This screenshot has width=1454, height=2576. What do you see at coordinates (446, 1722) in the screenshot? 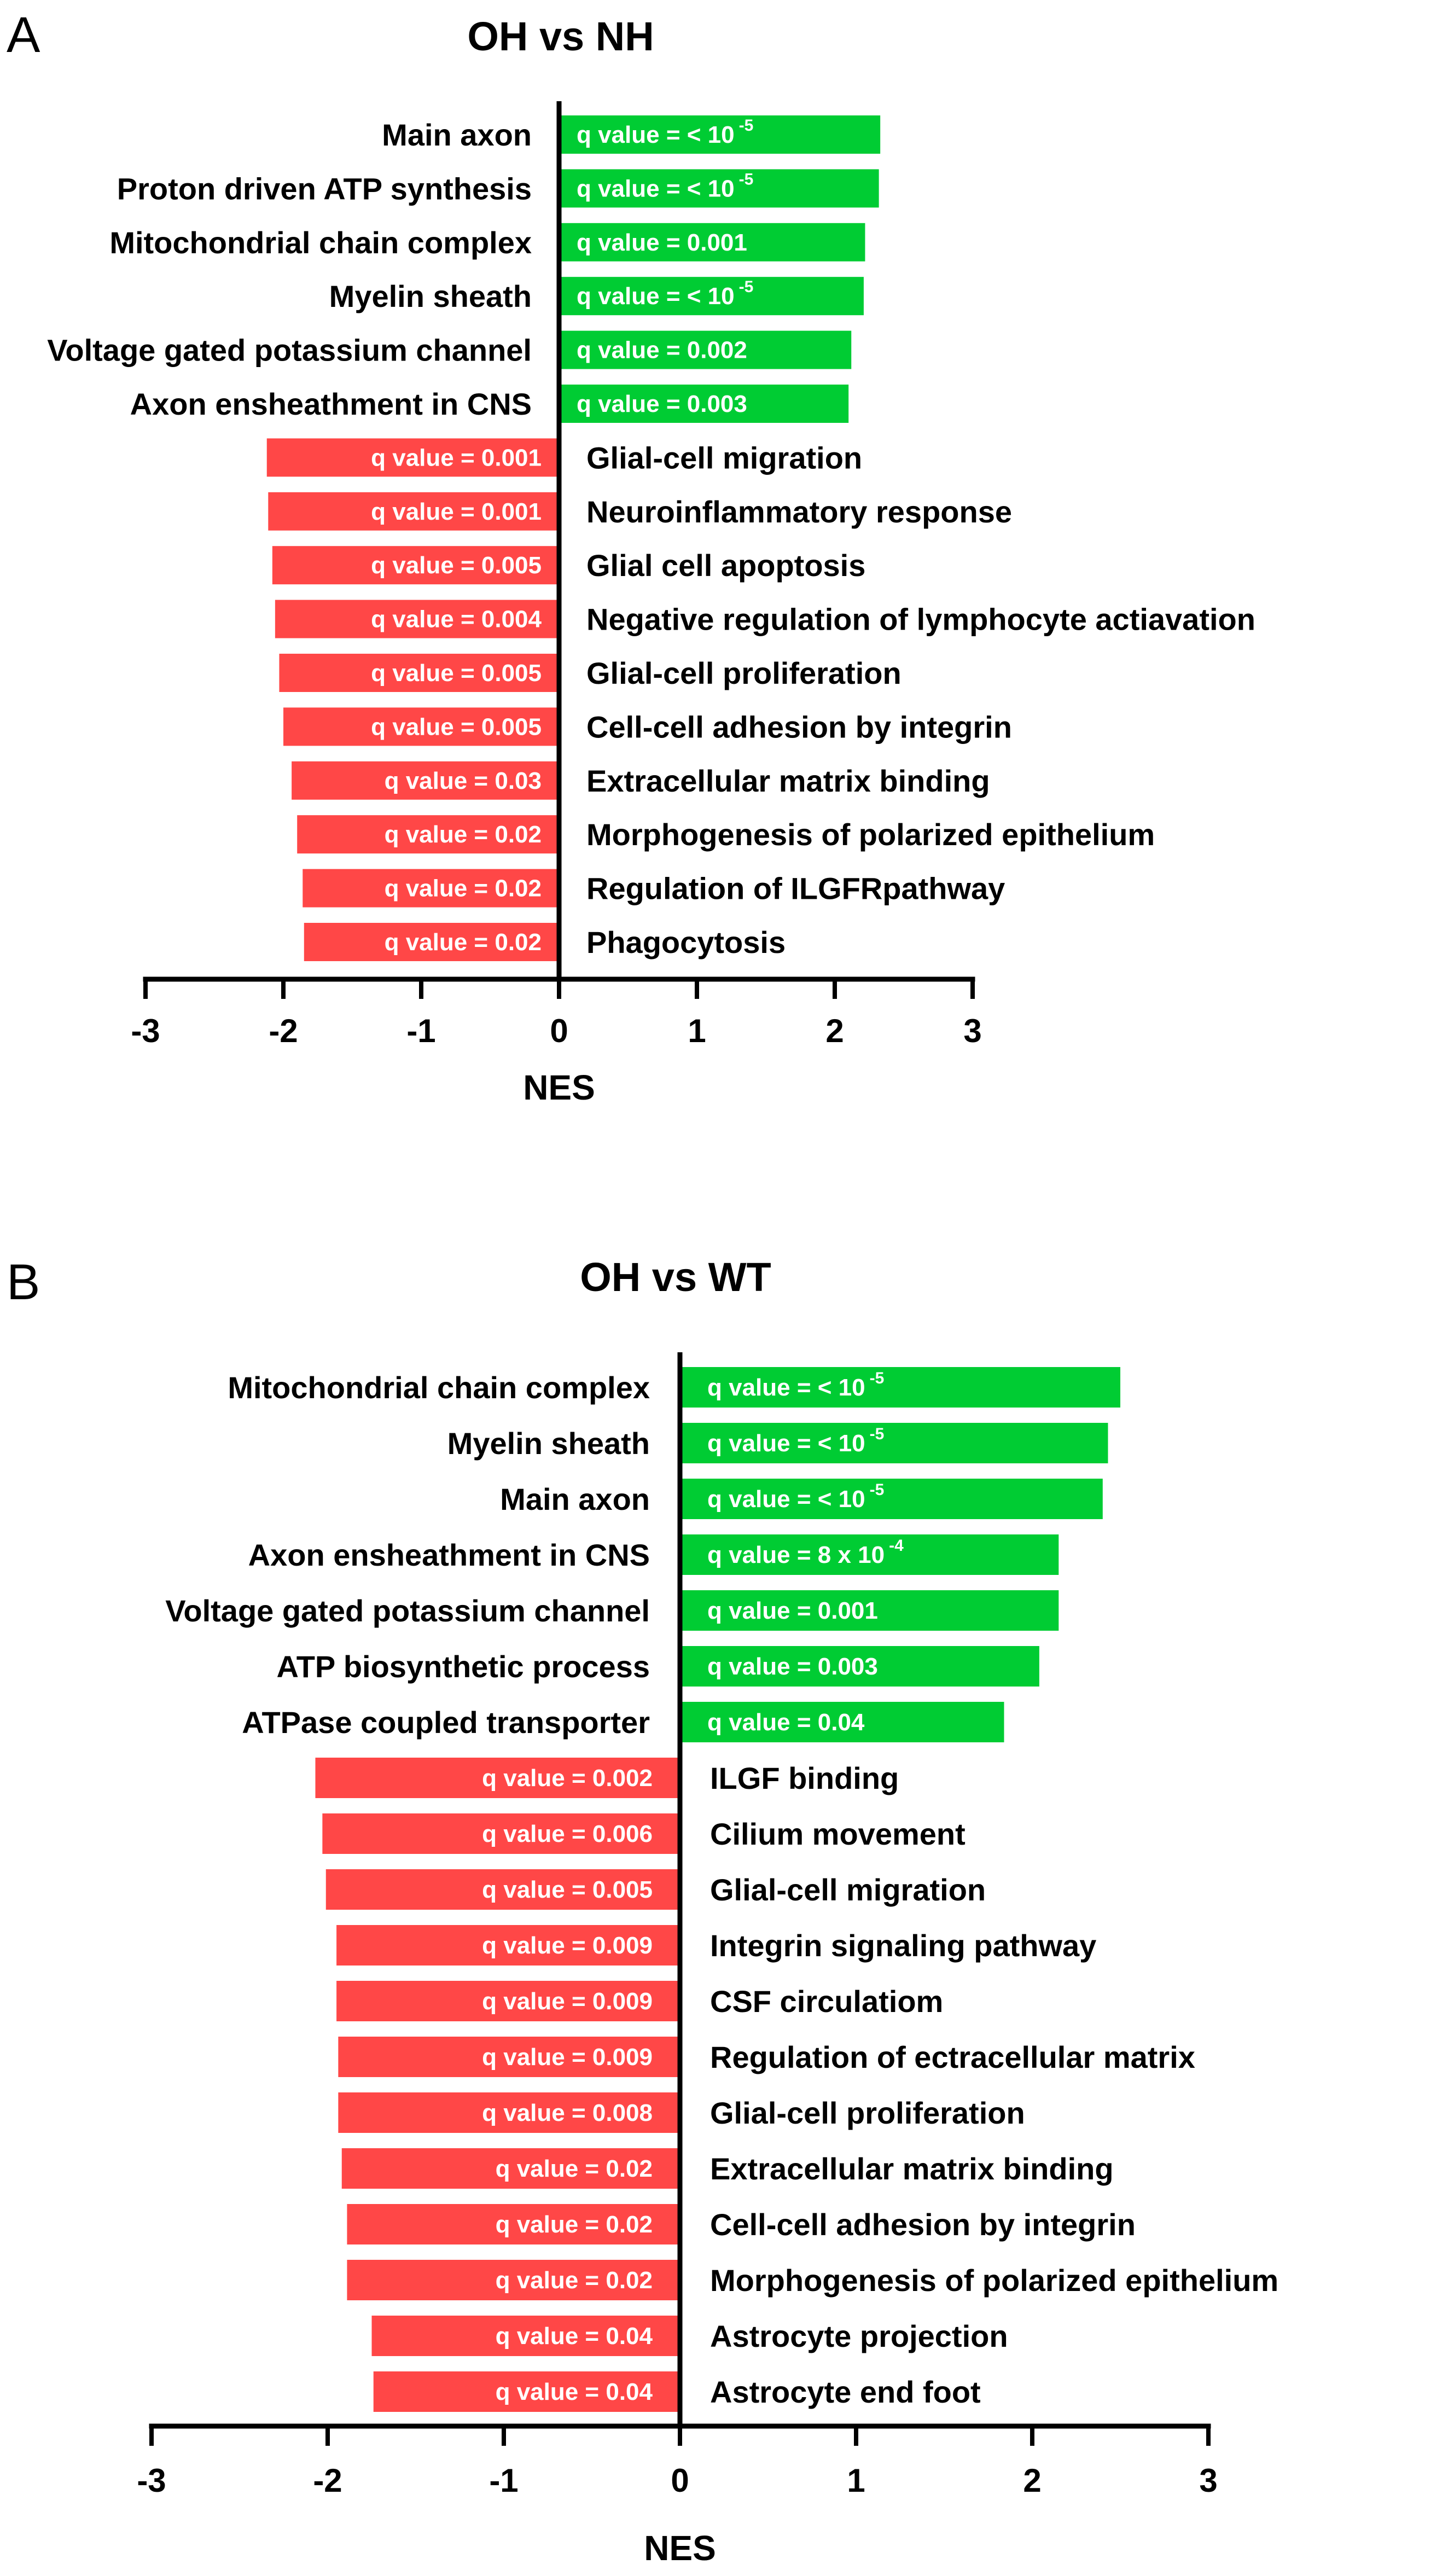
I see `term-label: ATPase coupled transporter` at bounding box center [446, 1722].